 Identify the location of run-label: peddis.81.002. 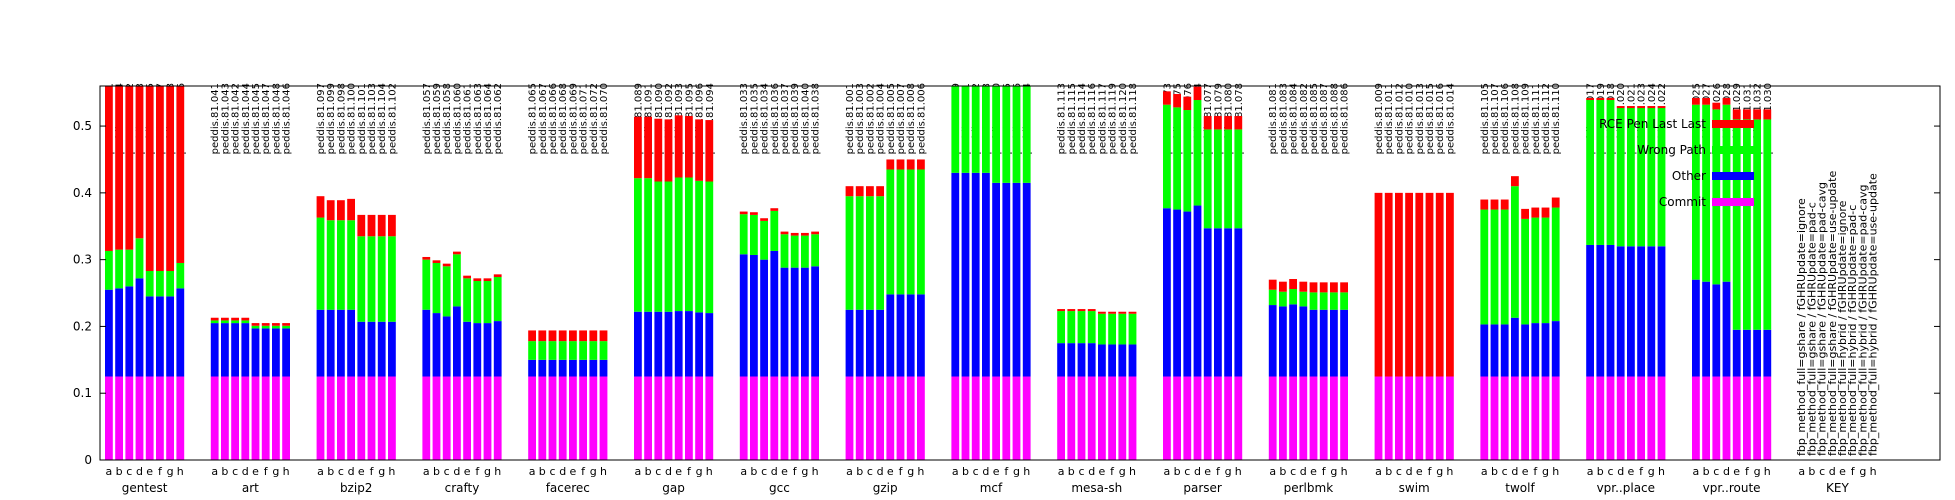
(870, 118).